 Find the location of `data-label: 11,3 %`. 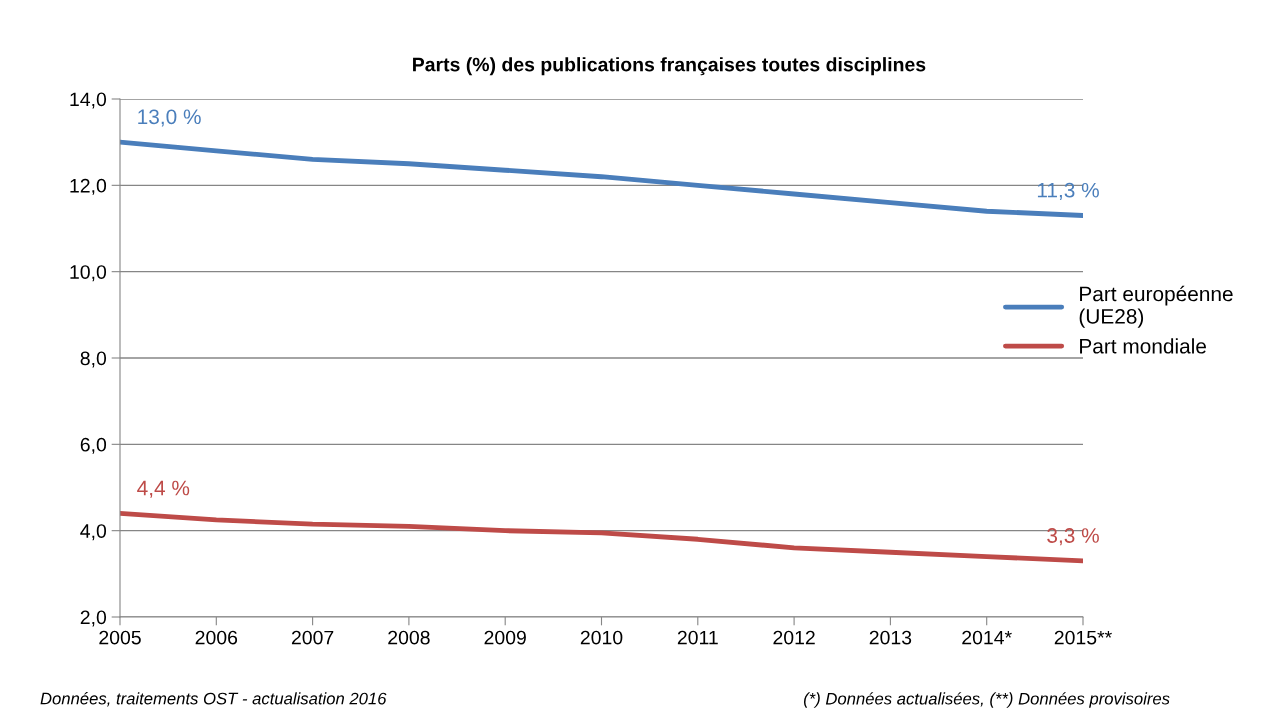

data-label: 11,3 % is located at coordinates (1068, 191).